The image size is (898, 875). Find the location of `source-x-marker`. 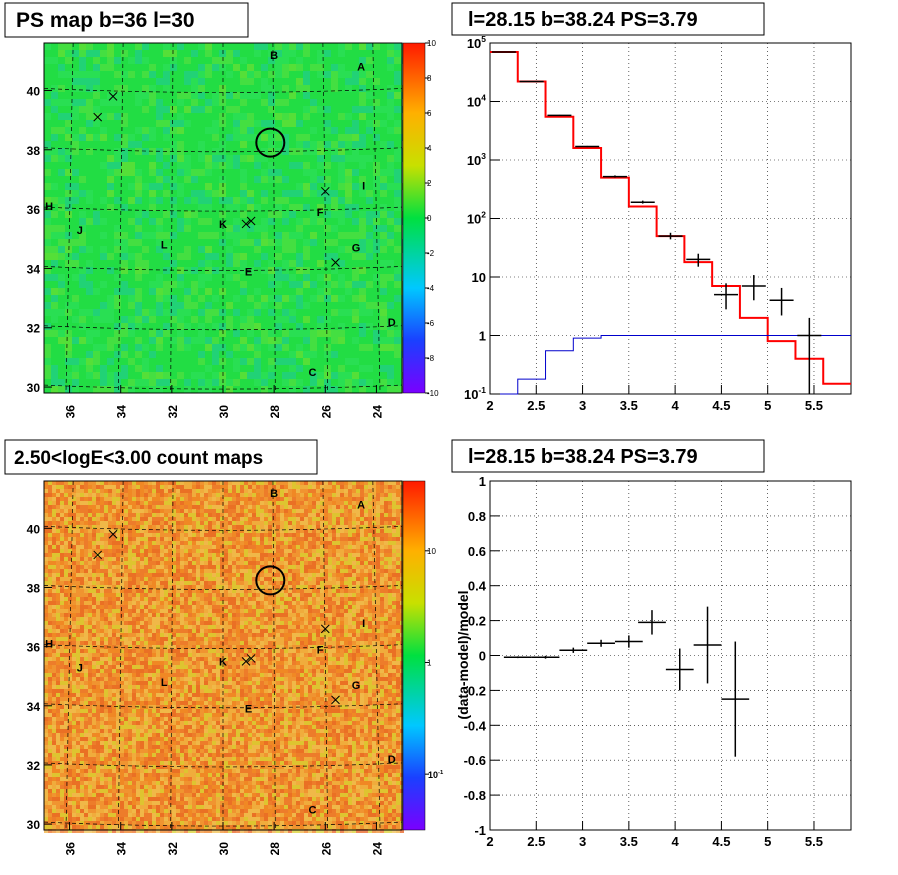

source-x-marker is located at coordinates (113, 96).